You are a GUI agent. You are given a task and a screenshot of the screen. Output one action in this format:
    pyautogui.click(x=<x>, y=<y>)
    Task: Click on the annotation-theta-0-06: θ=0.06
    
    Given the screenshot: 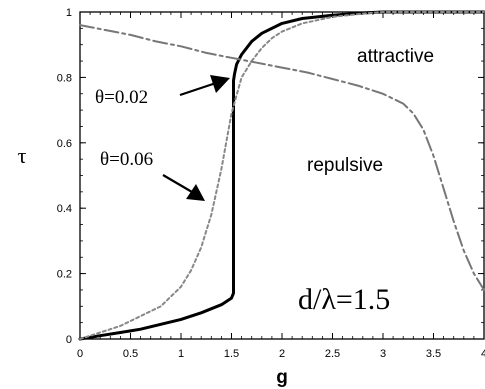 What is the action you would take?
    pyautogui.click(x=126, y=159)
    